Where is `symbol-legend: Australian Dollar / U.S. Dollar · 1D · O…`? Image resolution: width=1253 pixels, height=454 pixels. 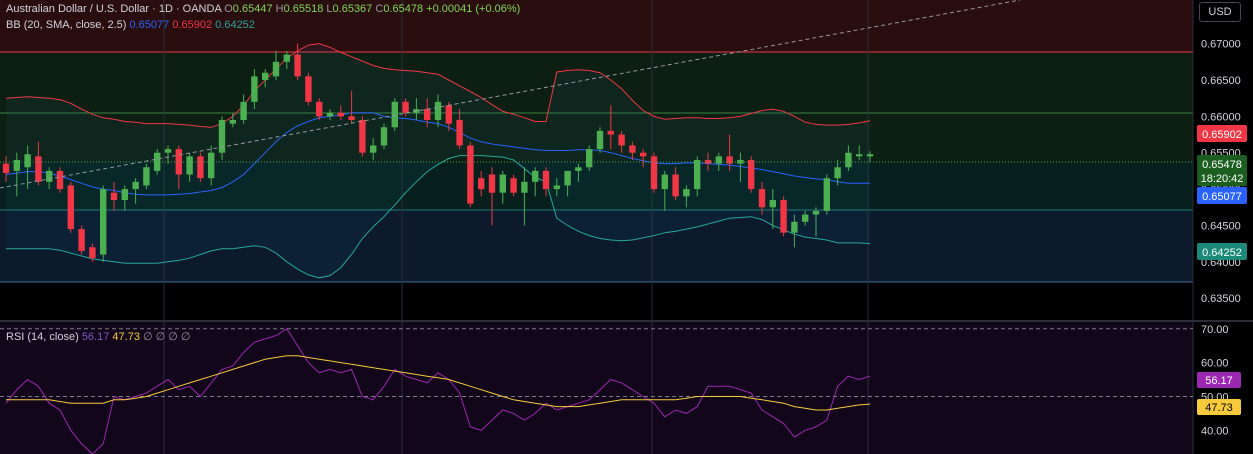
symbol-legend: Australian Dollar / U.S. Dollar · 1D · O… is located at coordinates (263, 9).